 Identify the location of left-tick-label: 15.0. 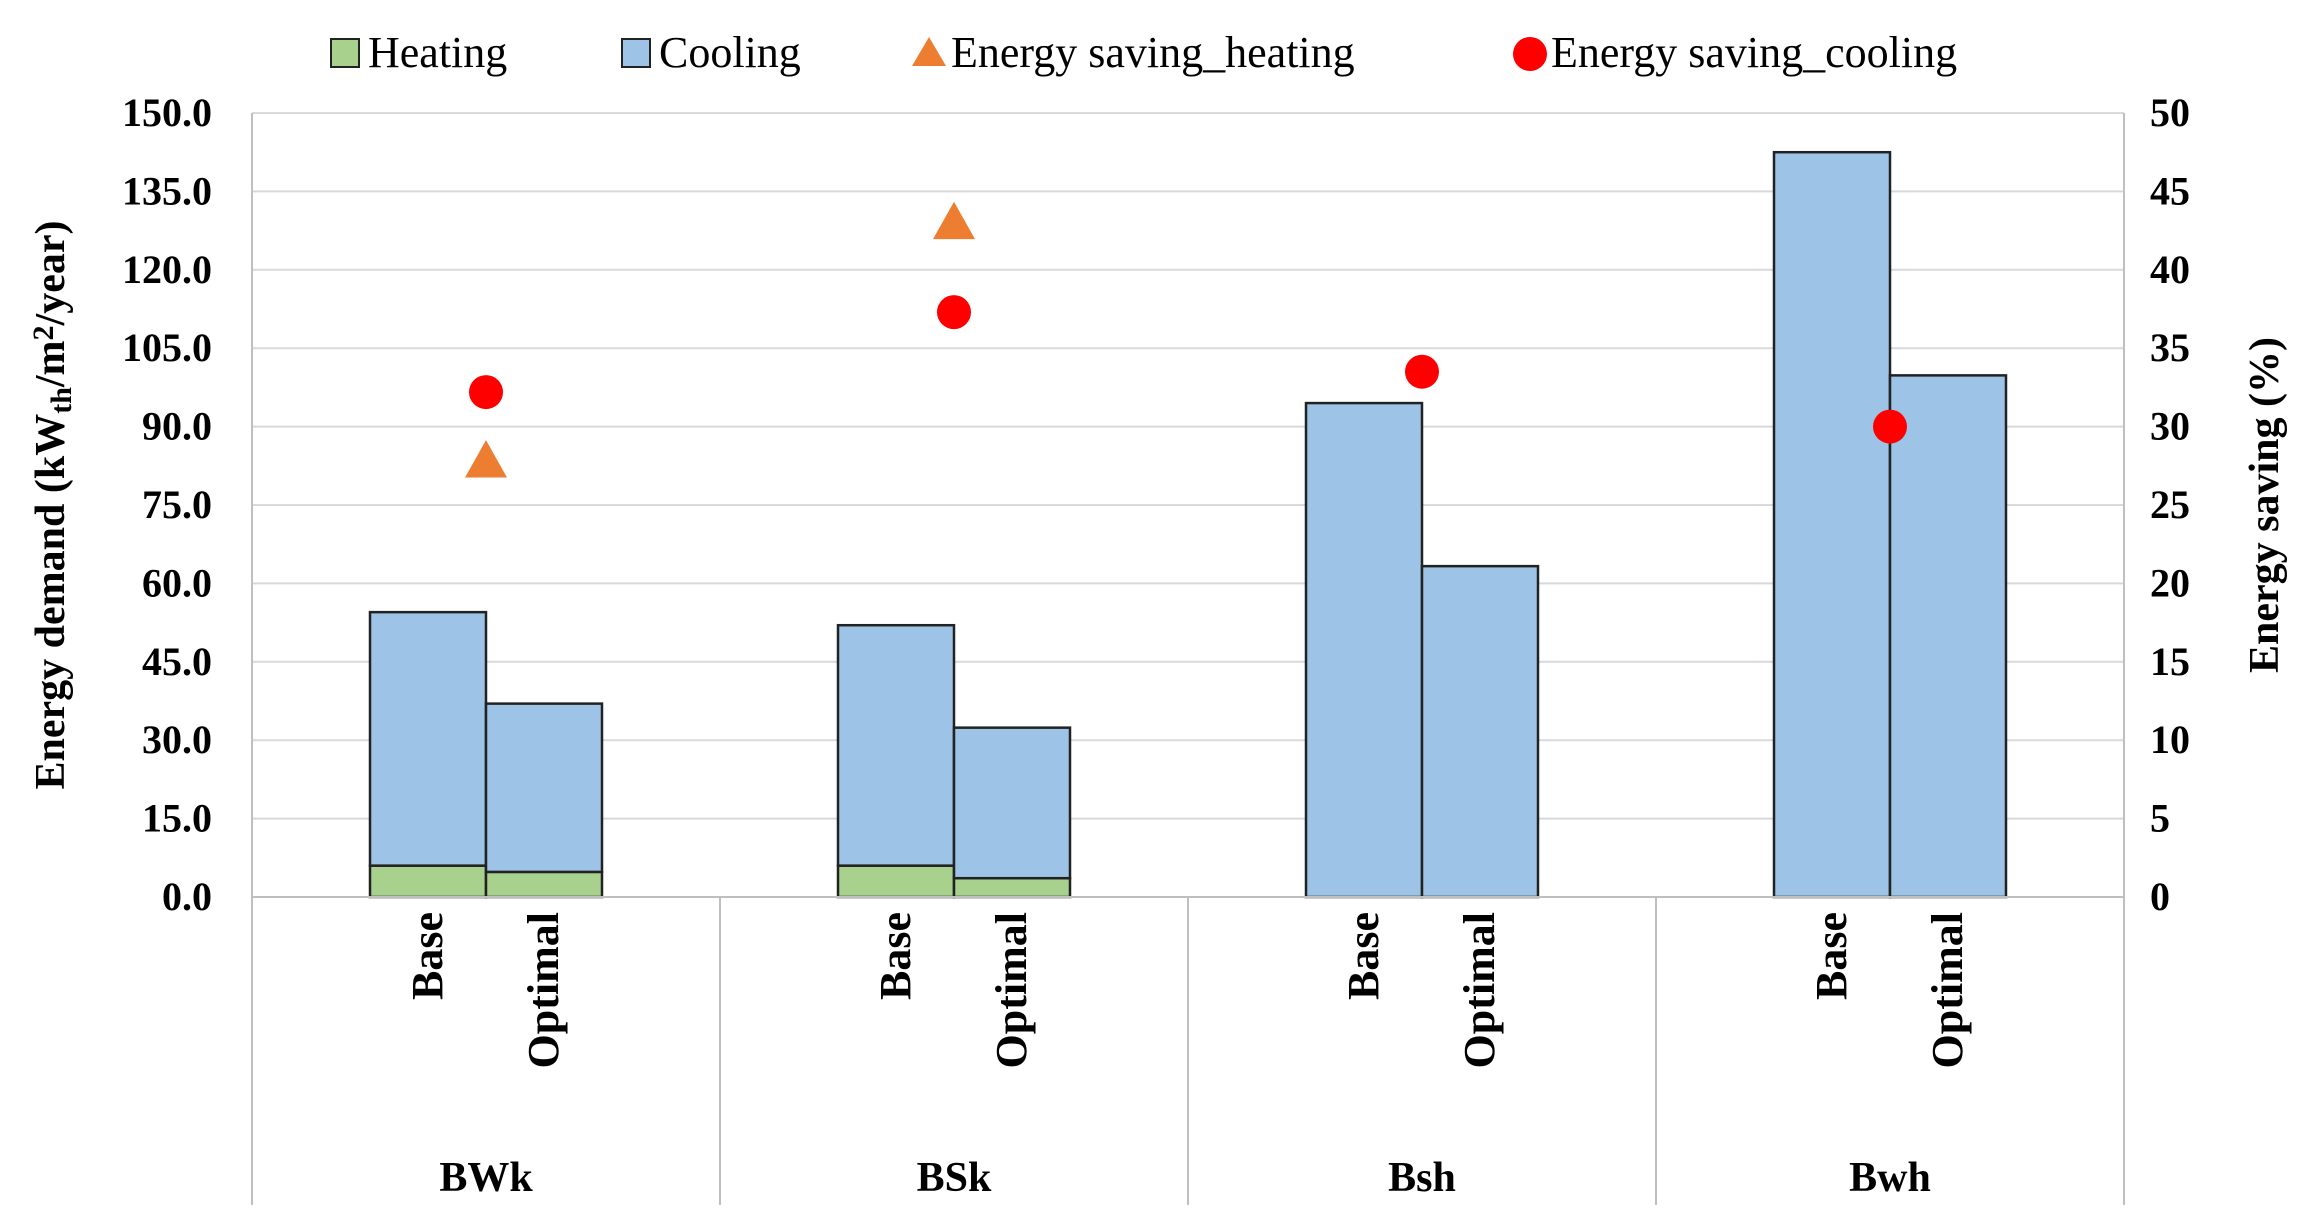
(177, 818).